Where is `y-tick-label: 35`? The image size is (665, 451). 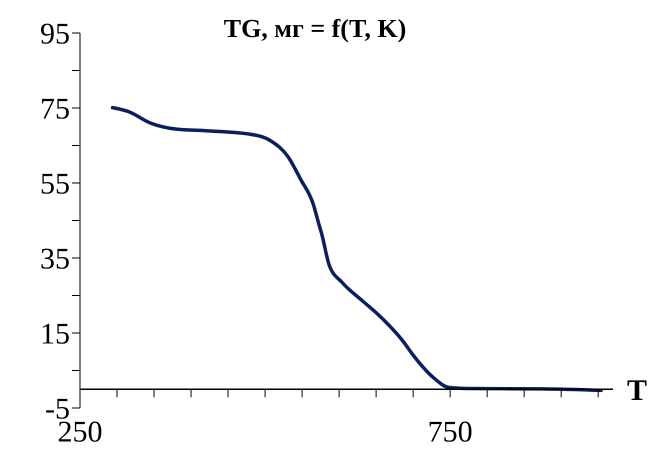 y-tick-label: 35 is located at coordinates (55, 259).